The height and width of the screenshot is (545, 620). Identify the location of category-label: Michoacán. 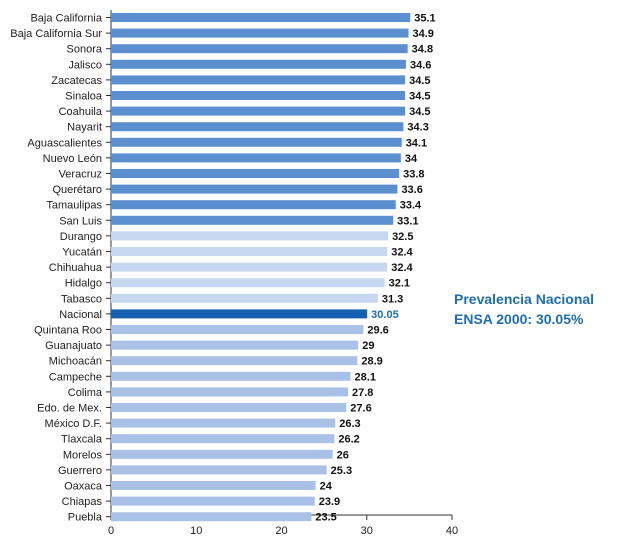
(75, 362).